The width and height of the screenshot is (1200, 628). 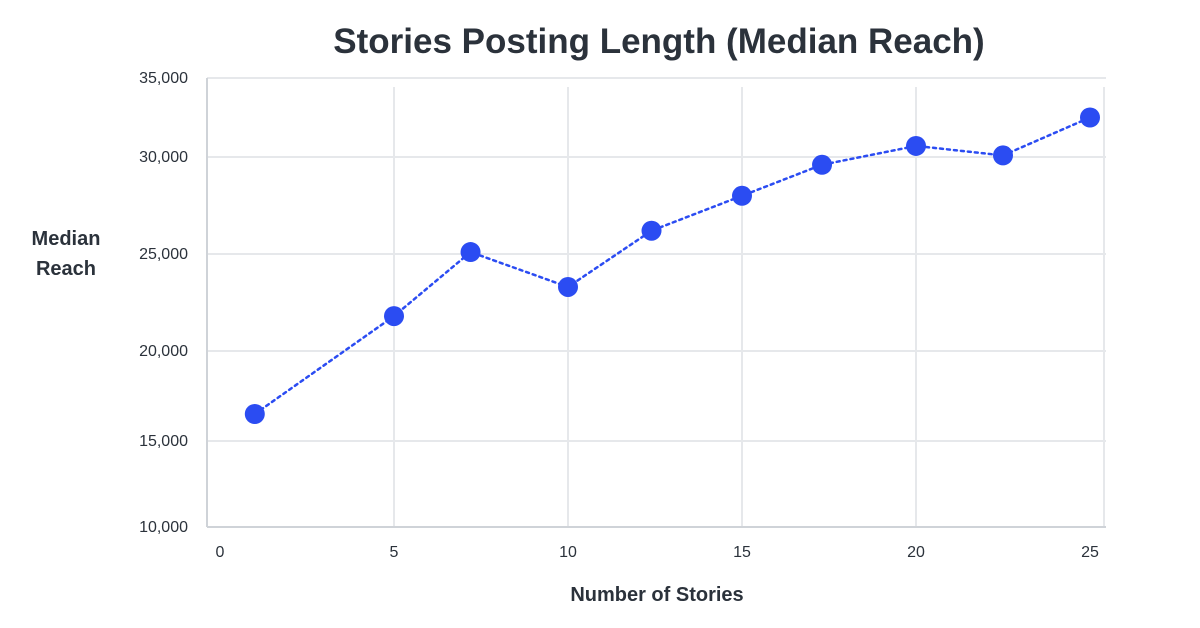 What do you see at coordinates (163, 441) in the screenshot?
I see `y-tick-label: 15,000` at bounding box center [163, 441].